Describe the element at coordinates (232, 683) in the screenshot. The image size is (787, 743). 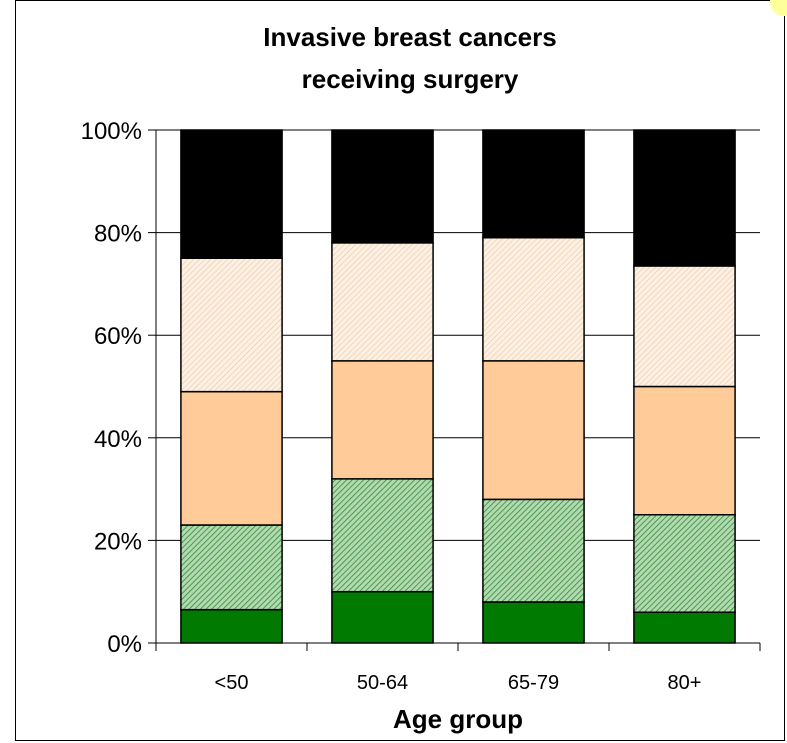
I see `x-tick-label: <50` at that location.